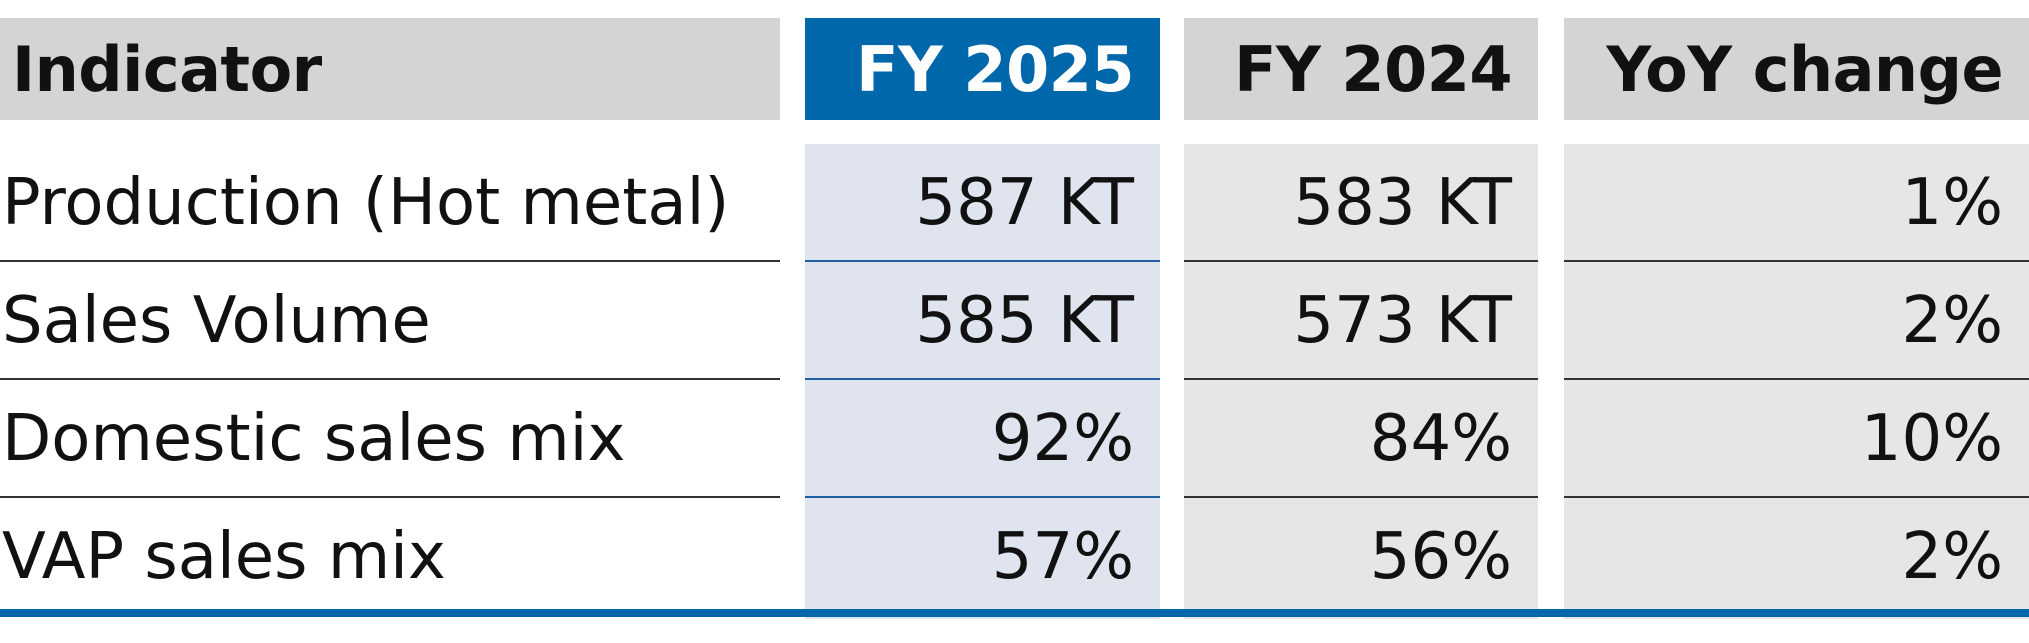 This screenshot has width=2029, height=643. Describe the element at coordinates (1014, 613) in the screenshot. I see `table-bottom-rule` at that location.